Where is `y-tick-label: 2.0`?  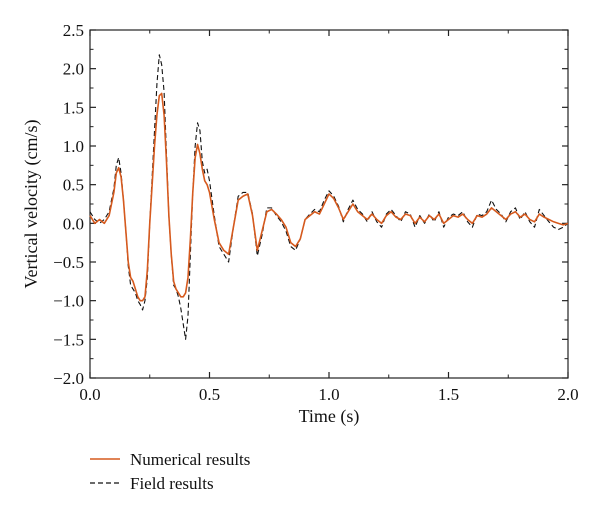
y-tick-label: 2.0 is located at coordinates (73, 69).